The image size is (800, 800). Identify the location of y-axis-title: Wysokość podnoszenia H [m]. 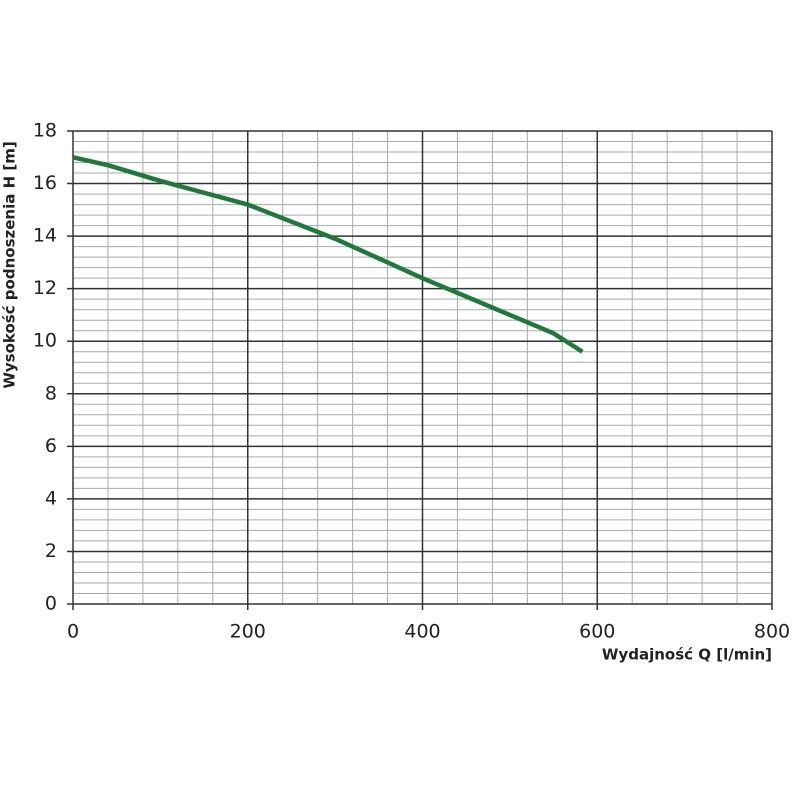
(10, 264).